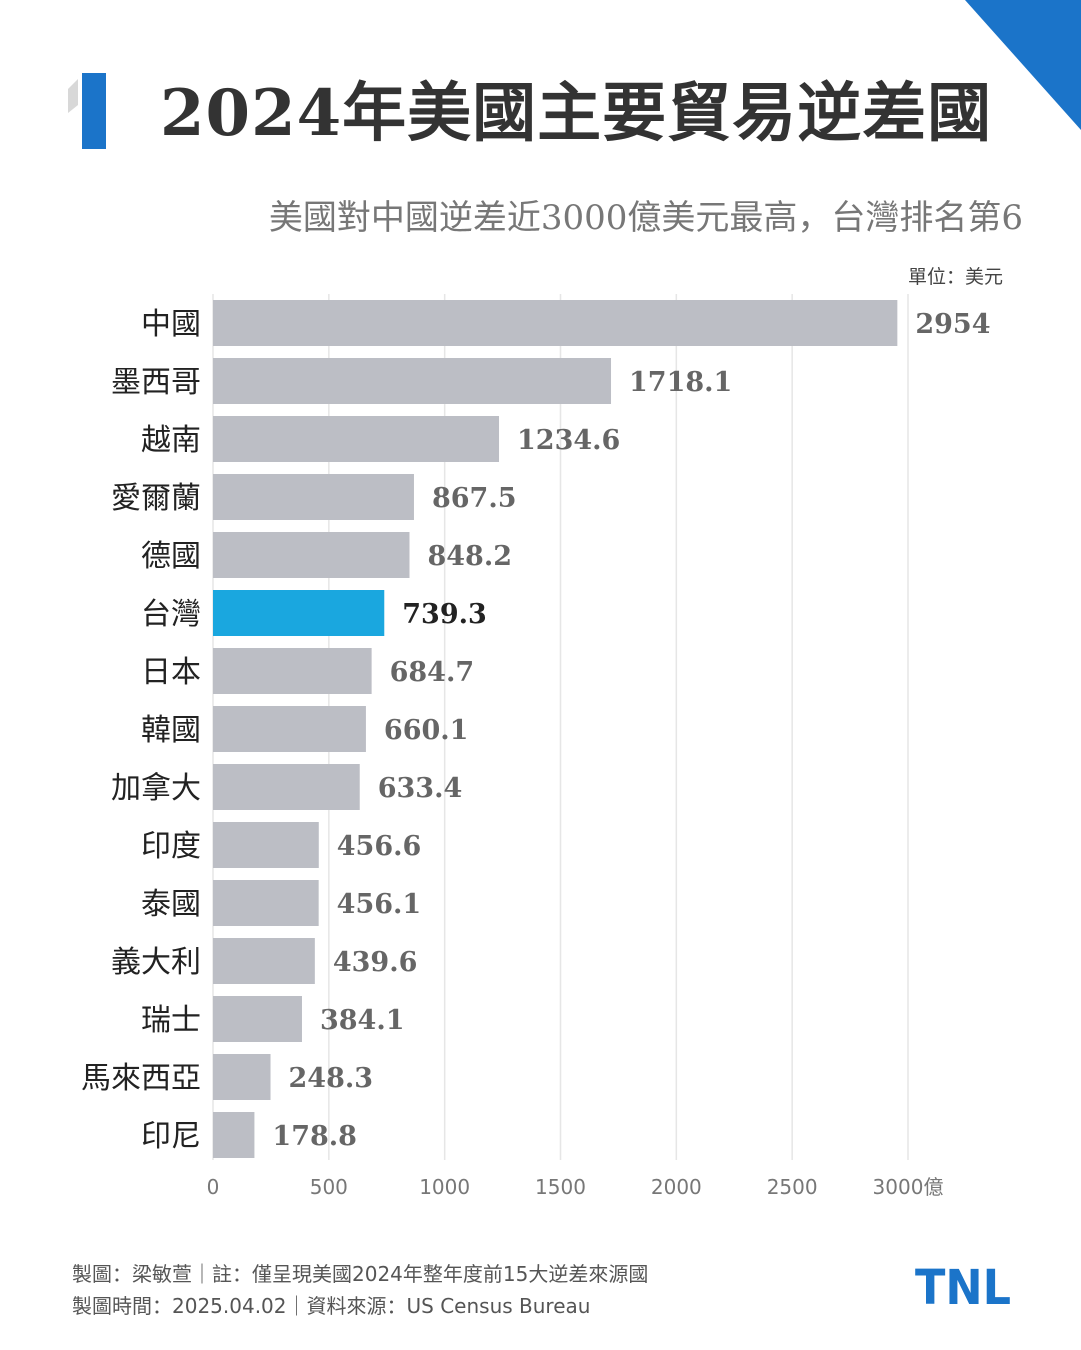 This screenshot has height=1350, width=1081. Describe the element at coordinates (331, 1078) in the screenshot. I see `value-label: 248.3` at that location.